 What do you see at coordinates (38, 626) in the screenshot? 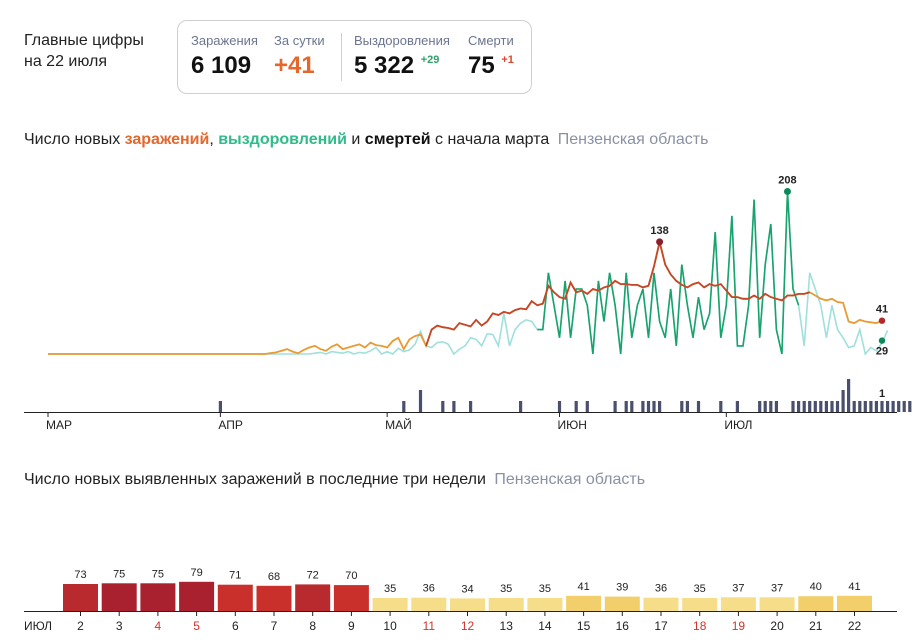
I see `bar-month-label: ИЮЛ` at bounding box center [38, 626].